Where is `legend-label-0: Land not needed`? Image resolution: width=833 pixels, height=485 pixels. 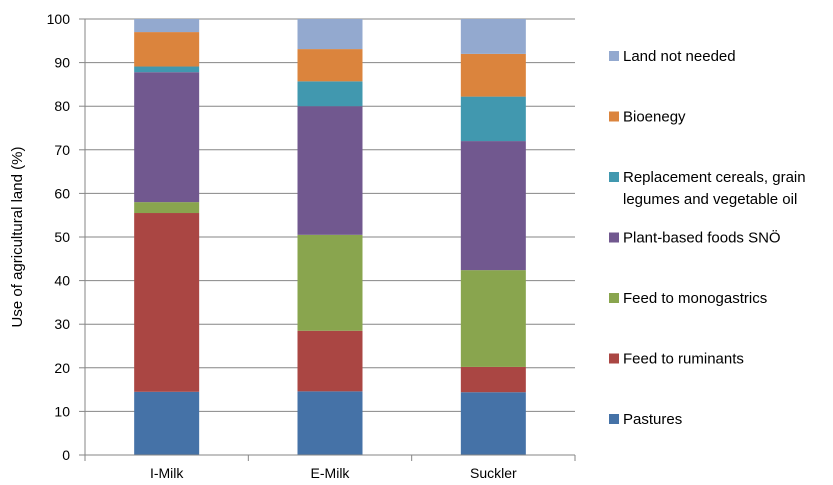
legend-label-0: Land not needed is located at coordinates (679, 56).